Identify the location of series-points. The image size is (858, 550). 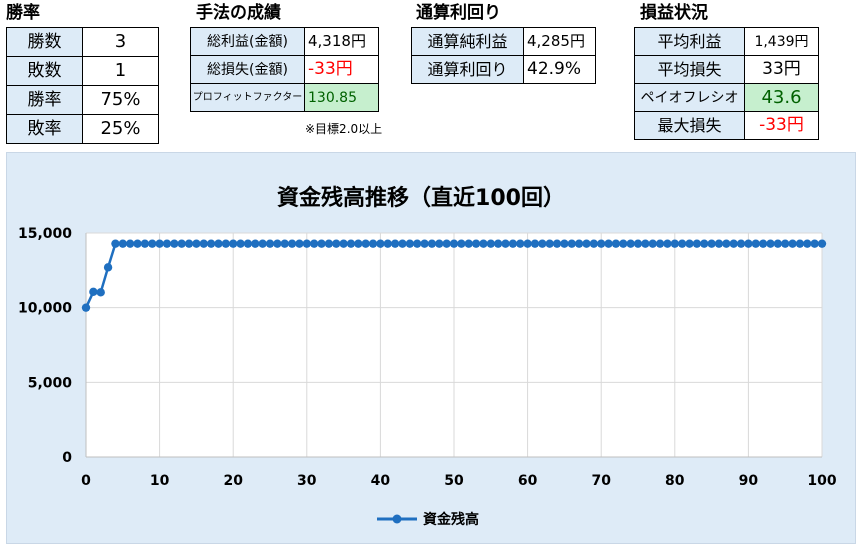
(454, 275).